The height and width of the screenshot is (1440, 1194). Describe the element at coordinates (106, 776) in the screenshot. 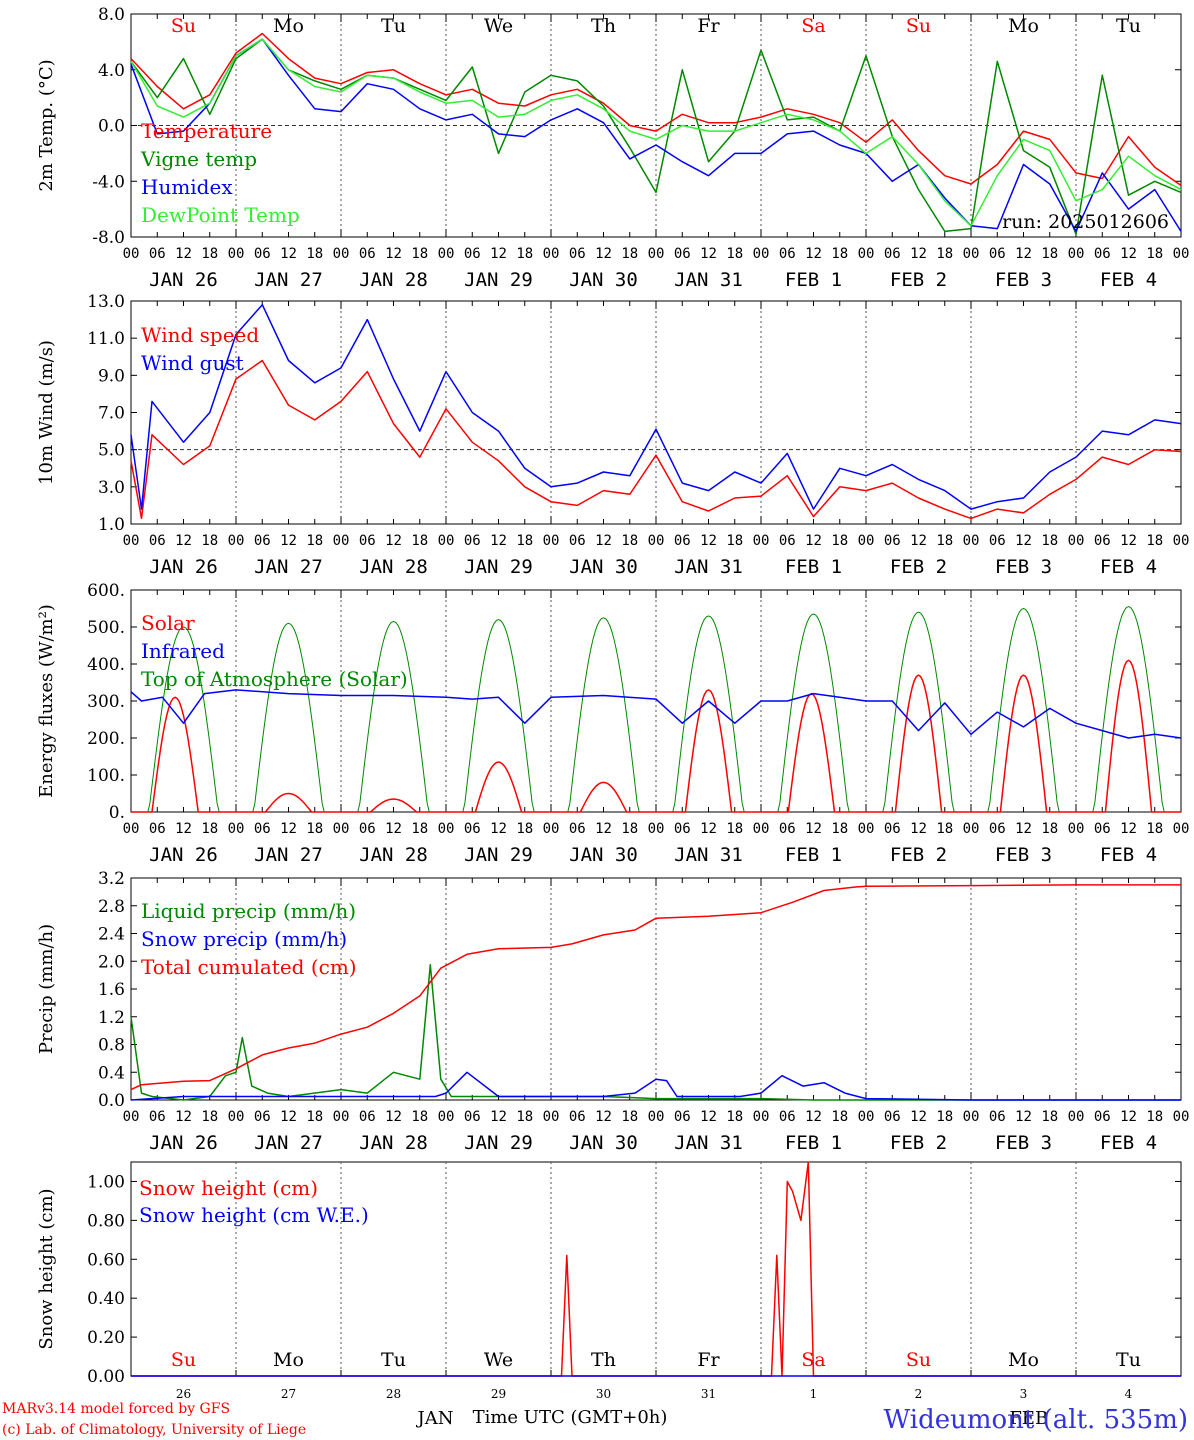

I see `y-tick-label: 100.` at that location.